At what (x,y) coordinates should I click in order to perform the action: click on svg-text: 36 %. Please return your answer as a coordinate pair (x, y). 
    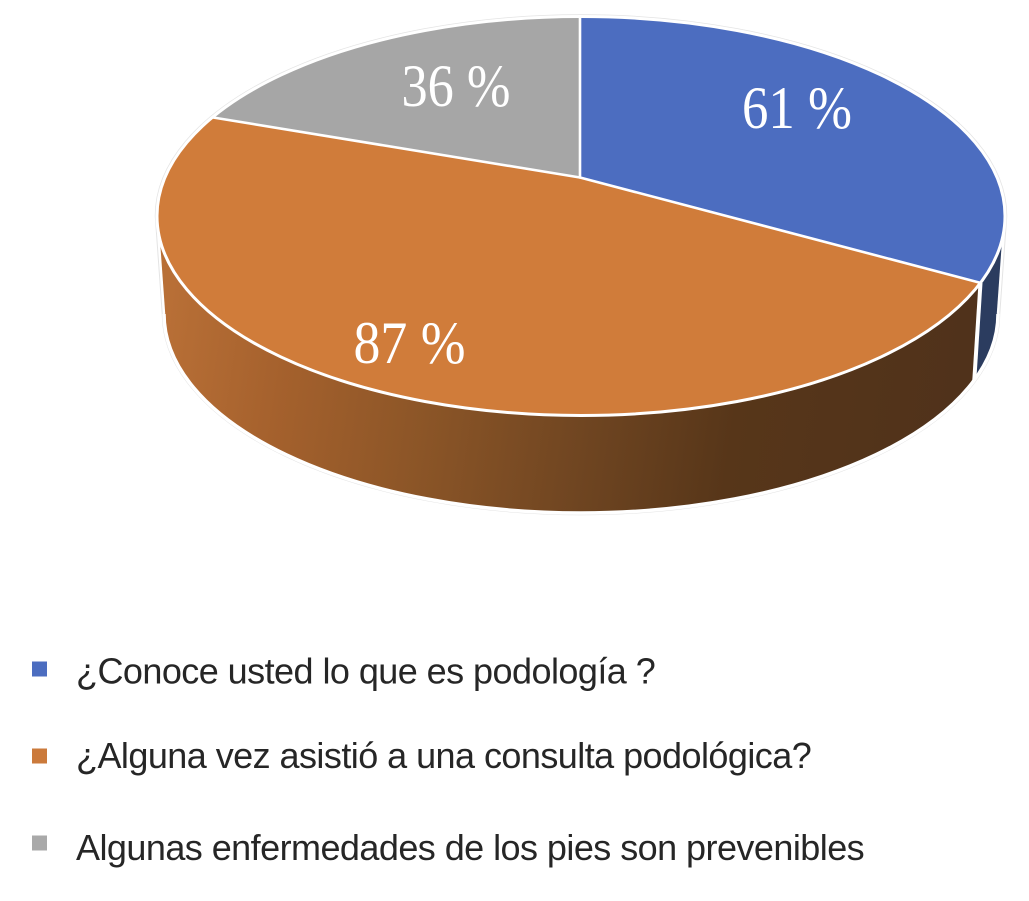
    Looking at the image, I should click on (456, 86).